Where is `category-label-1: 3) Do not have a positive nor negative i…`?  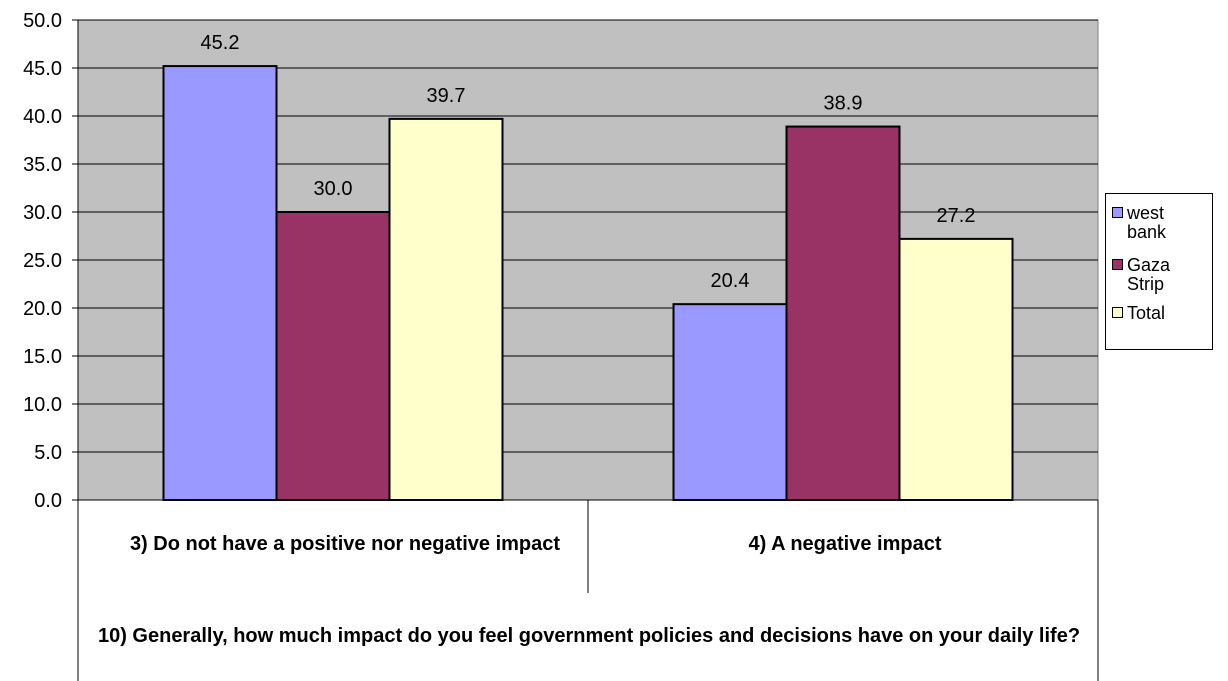 category-label-1: 3) Do not have a positive nor negative i… is located at coordinates (345, 544).